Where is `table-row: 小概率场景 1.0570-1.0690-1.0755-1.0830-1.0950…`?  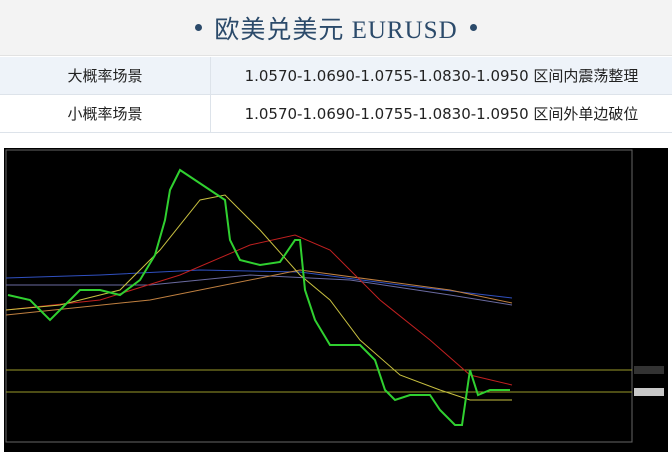 table-row: 小概率场景 1.0570-1.0690-1.0755-1.0830-1.0950… is located at coordinates (336, 113).